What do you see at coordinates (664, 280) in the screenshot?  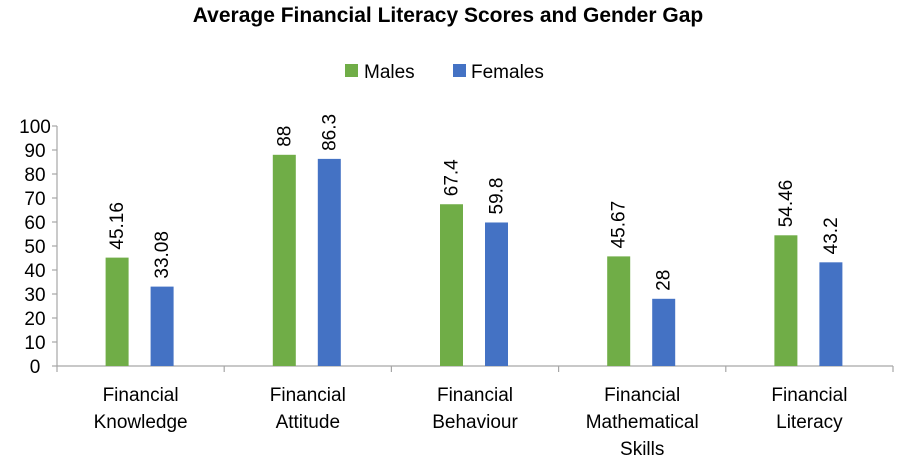 I see `data-label-females: 28` at bounding box center [664, 280].